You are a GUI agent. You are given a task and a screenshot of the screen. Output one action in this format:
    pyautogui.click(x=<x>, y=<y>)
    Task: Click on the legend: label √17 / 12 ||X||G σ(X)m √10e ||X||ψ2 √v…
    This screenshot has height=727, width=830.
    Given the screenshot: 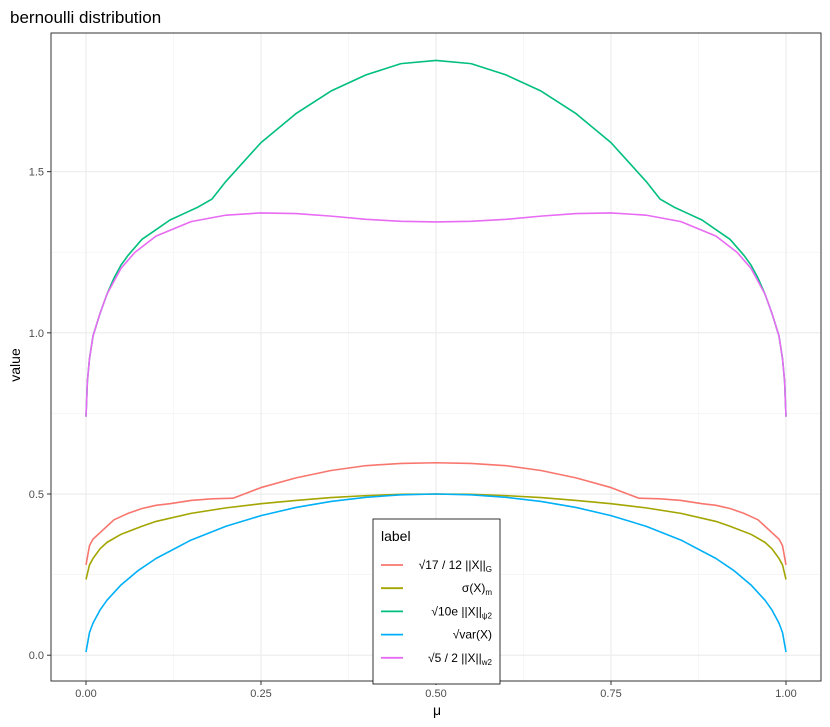 What is the action you would take?
    pyautogui.click(x=436, y=601)
    